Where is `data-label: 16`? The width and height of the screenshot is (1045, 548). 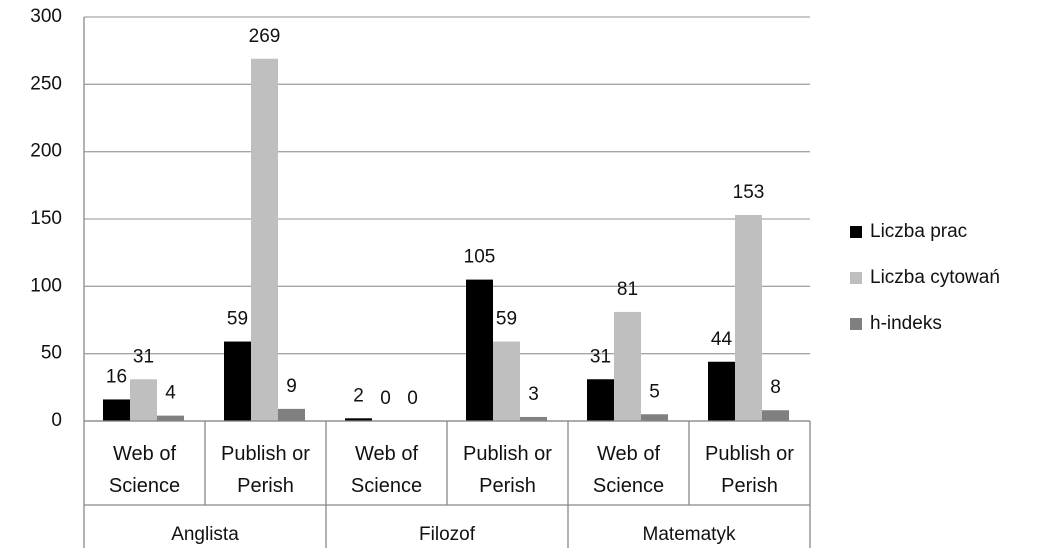
data-label: 16 is located at coordinates (116, 376).